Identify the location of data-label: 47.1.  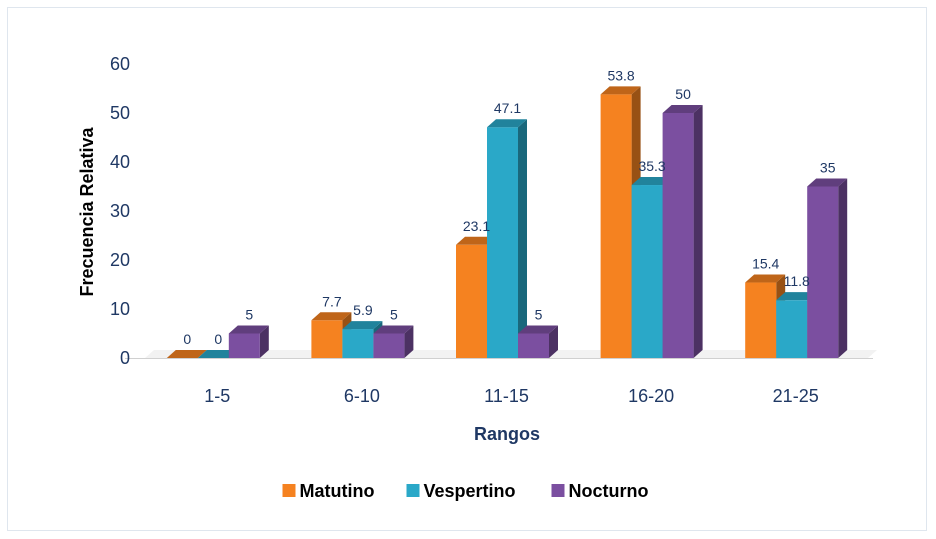
(507, 108).